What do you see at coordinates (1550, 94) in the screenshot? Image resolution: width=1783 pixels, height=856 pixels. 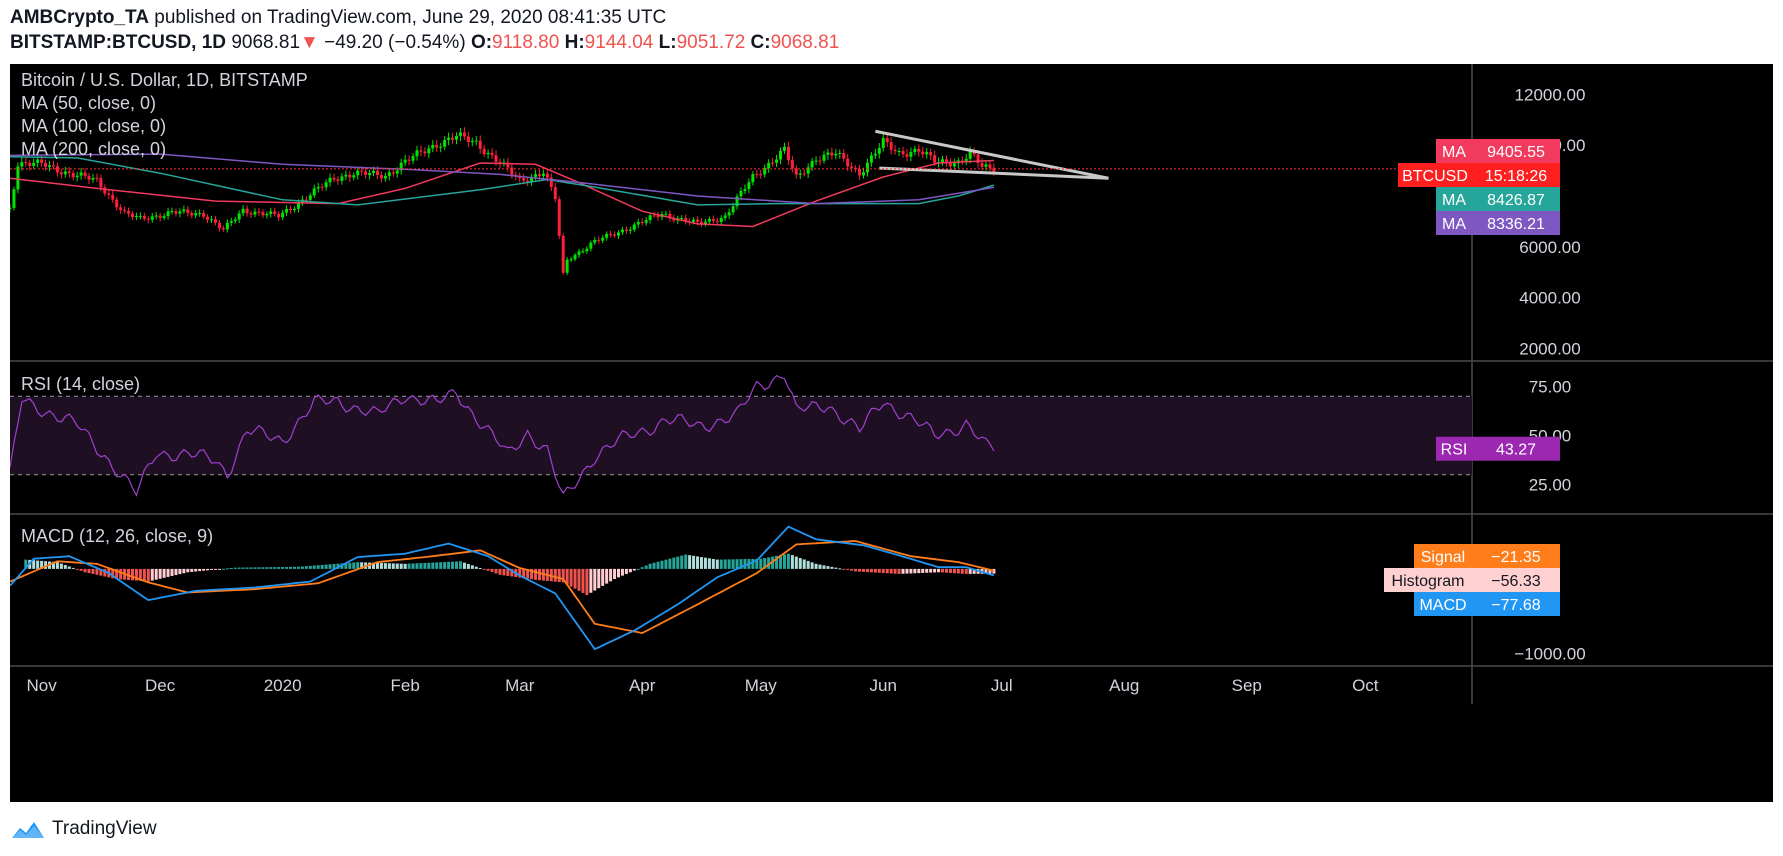 I see `price-tick-label: 12000.00` at bounding box center [1550, 94].